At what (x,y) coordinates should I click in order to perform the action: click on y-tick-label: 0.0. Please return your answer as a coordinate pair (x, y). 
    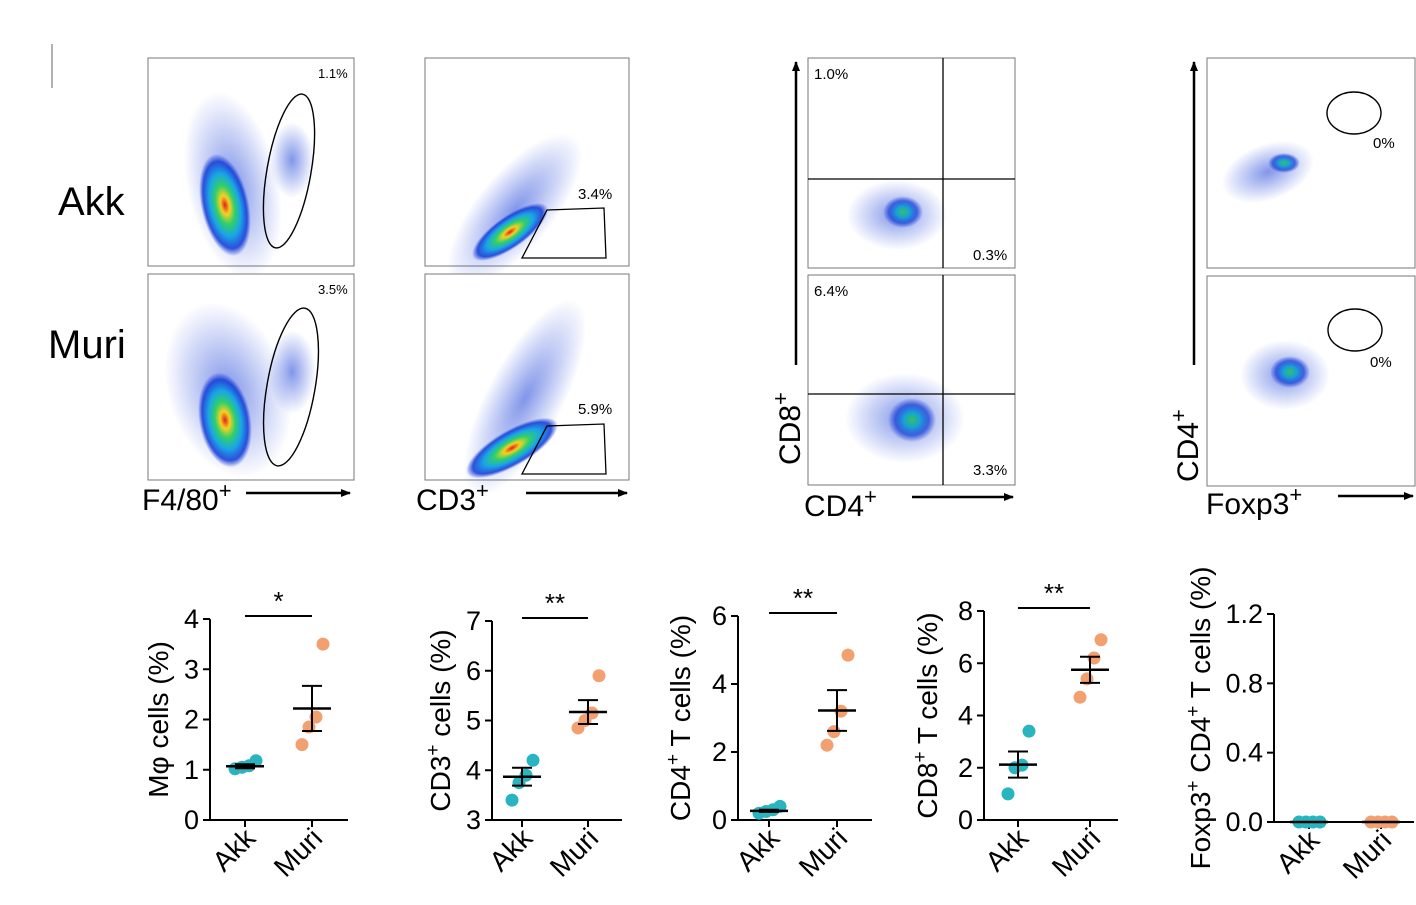
    Looking at the image, I should click on (1244, 822).